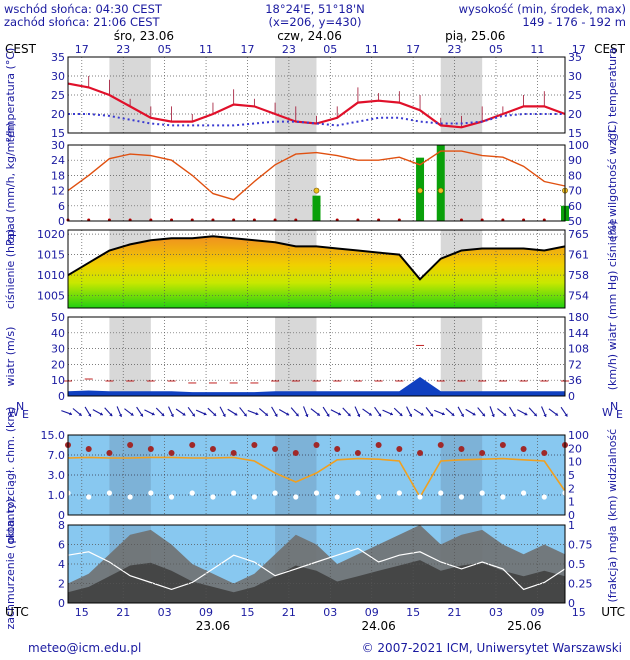 This screenshot has height=660, width=630. I want to click on panel-label-right: (mm Hg) ciśnienie, so click(612, 268).